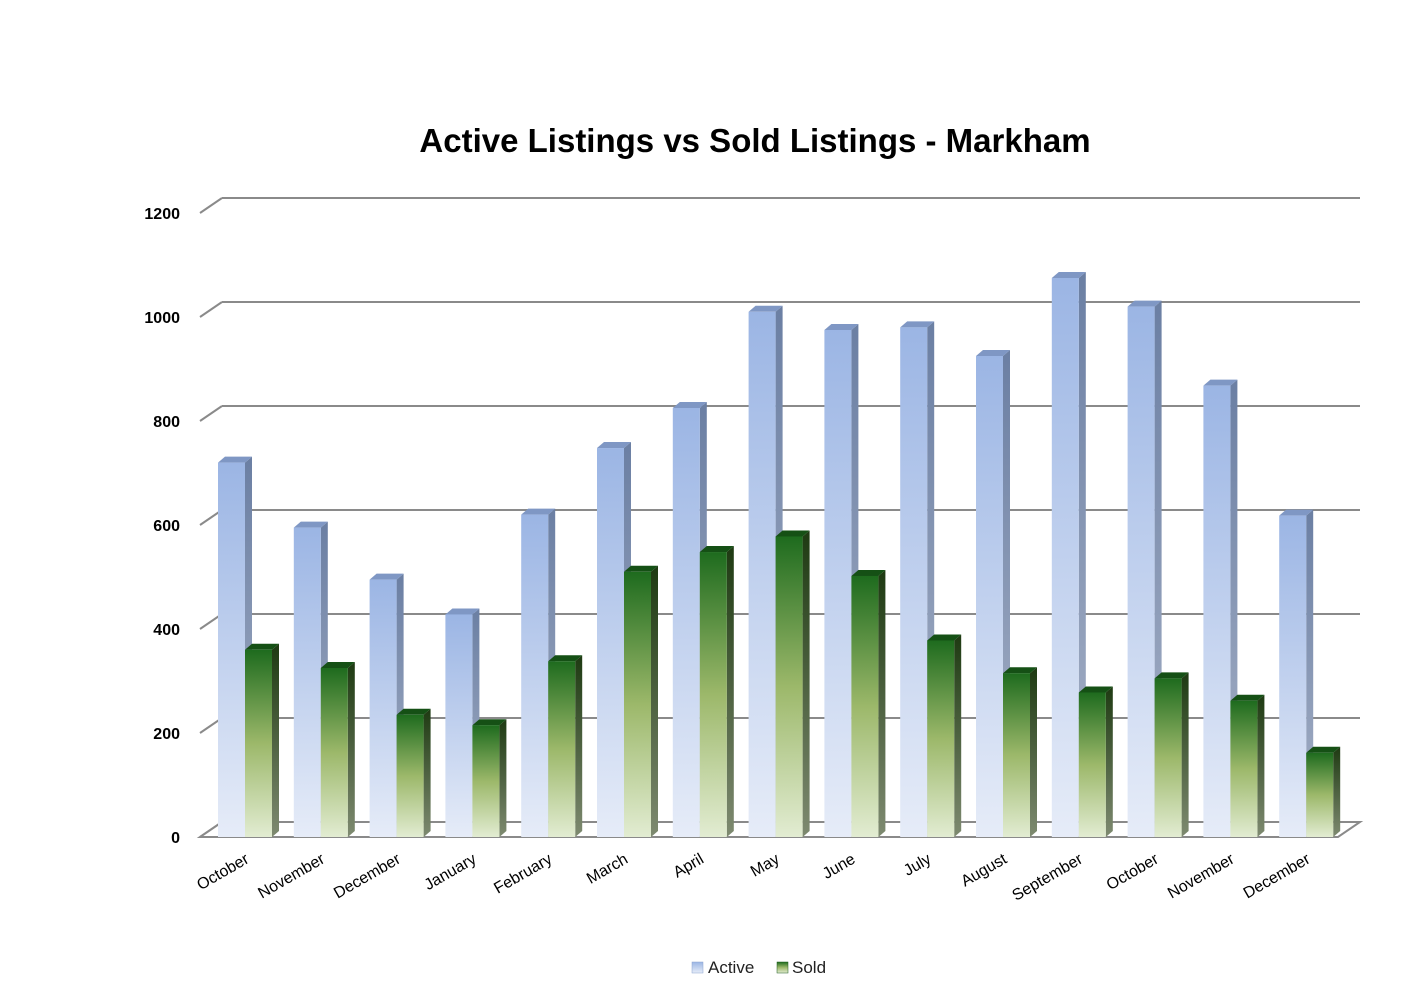 The image size is (1401, 1001). Describe the element at coordinates (162, 214) in the screenshot. I see `y-tick-label: 1200` at that location.